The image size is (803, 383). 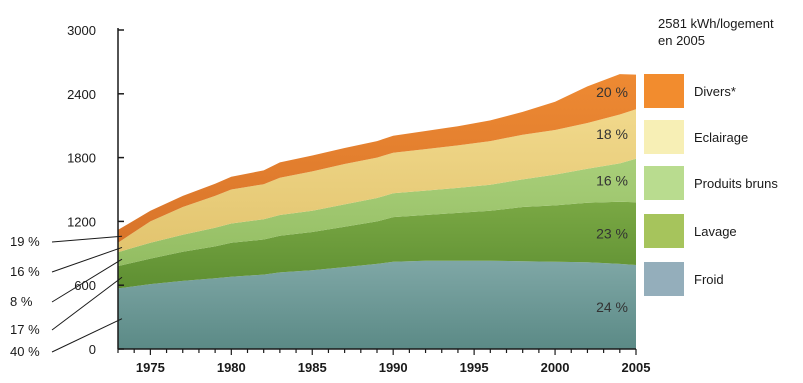 What do you see at coordinates (377, 304) in the screenshot?
I see `area-froid` at bounding box center [377, 304].